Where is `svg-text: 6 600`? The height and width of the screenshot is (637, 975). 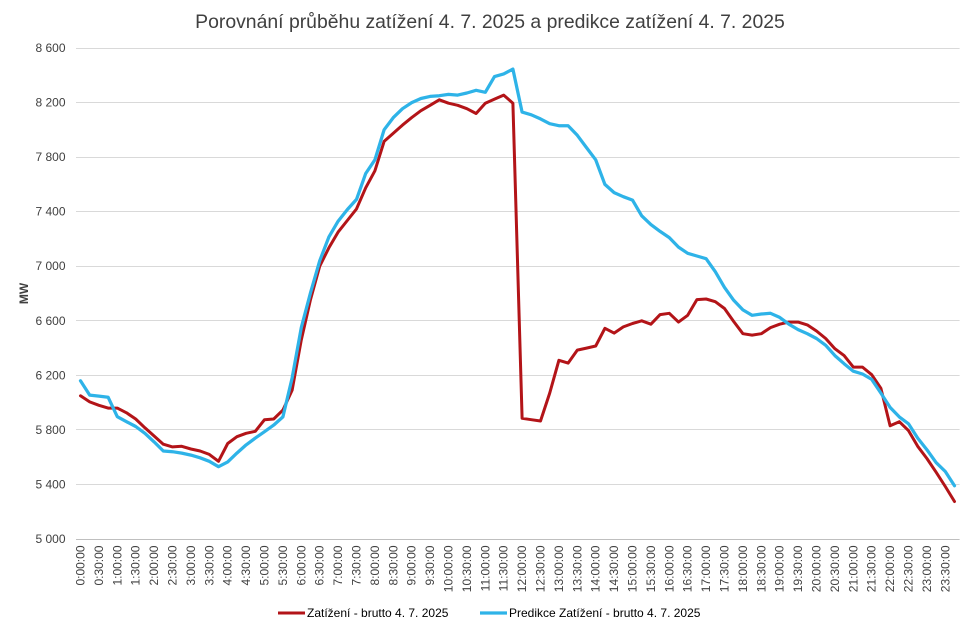 svg-text: 6 600 is located at coordinates (50, 321).